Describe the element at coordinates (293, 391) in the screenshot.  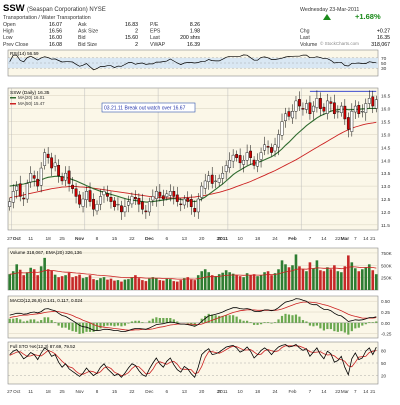
I see `bottom-x-tick-label: Feb` at that location.